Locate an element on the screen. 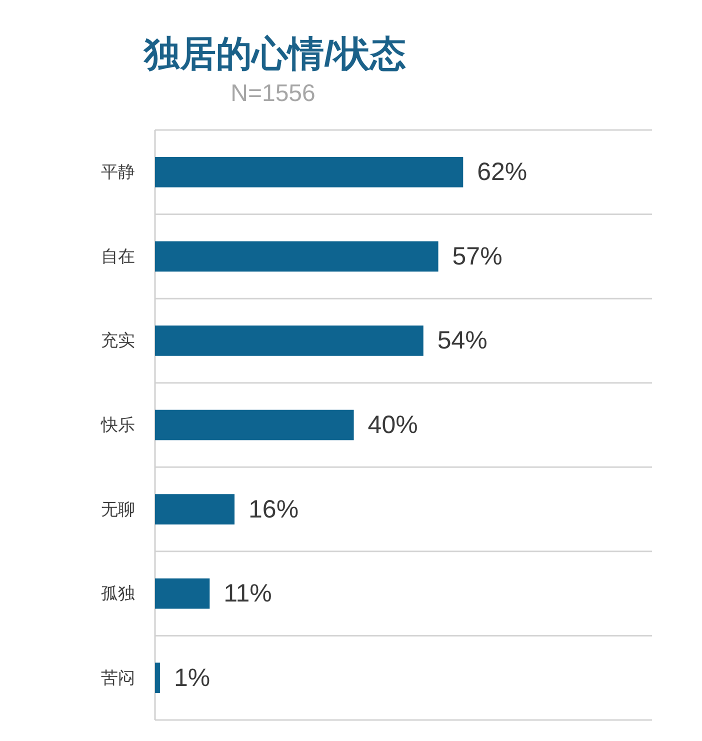 The height and width of the screenshot is (741, 702). data-label: 16% is located at coordinates (273, 509).